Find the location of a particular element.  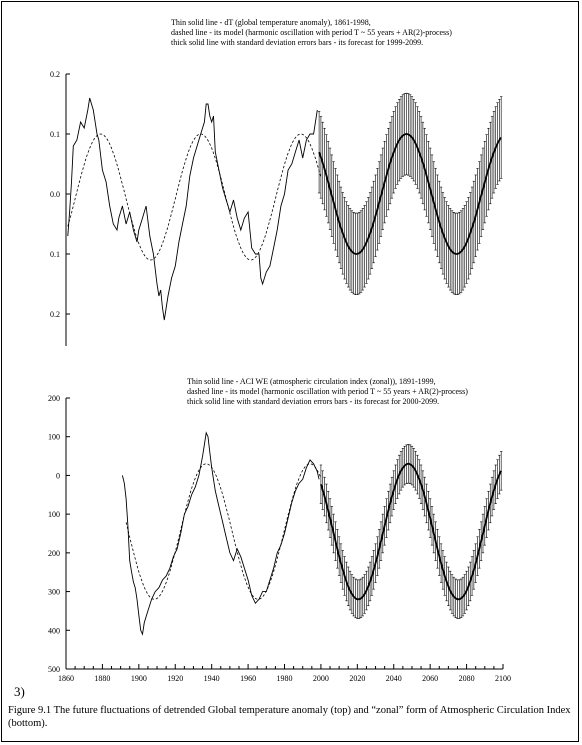

top-forecast-line is located at coordinates (410, 194).